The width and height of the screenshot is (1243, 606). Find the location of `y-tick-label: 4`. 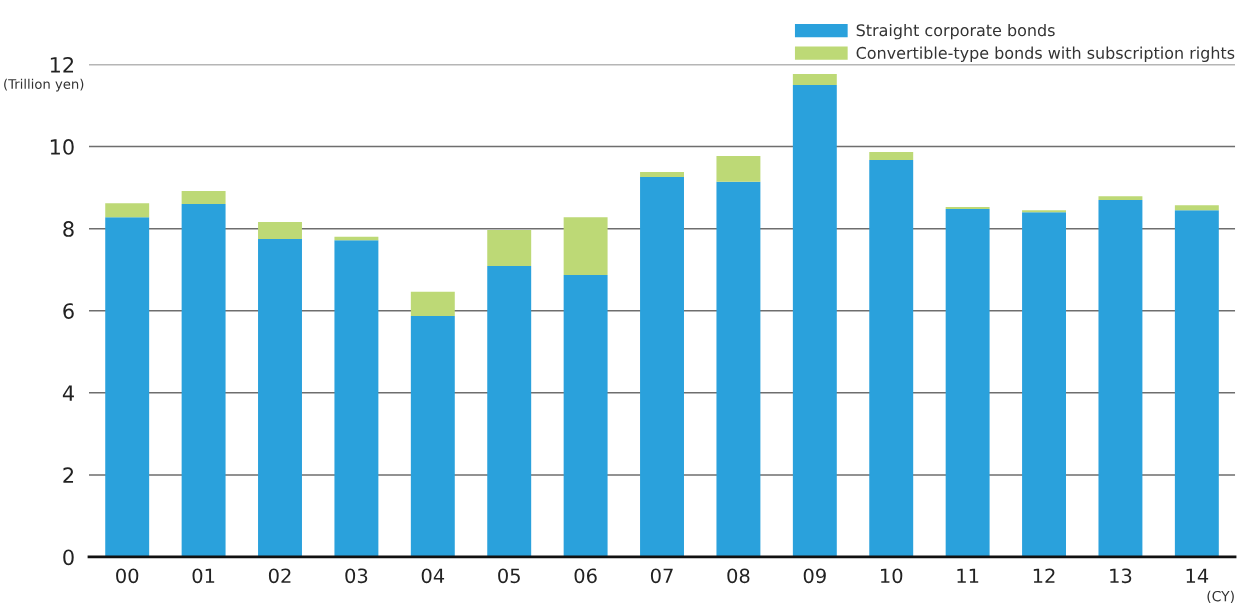

y-tick-label: 4 is located at coordinates (68, 393).